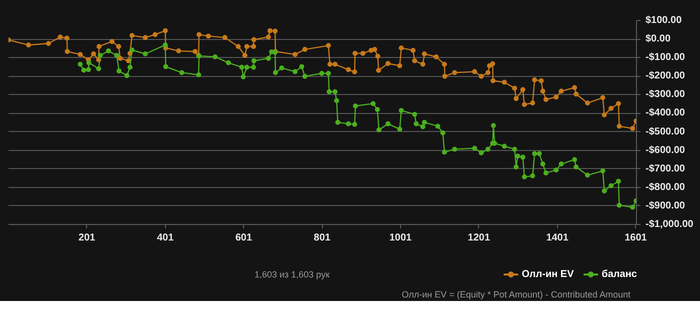 The image size is (700, 320). I want to click on text: 1,603 из 1,603 рук, so click(292, 275).